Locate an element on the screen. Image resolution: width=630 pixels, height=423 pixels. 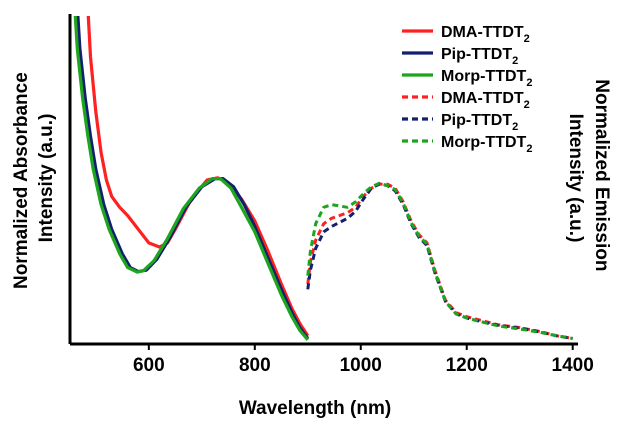
x-ticks: 600 800 1000 1200 1400 is located at coordinates (363, 360).